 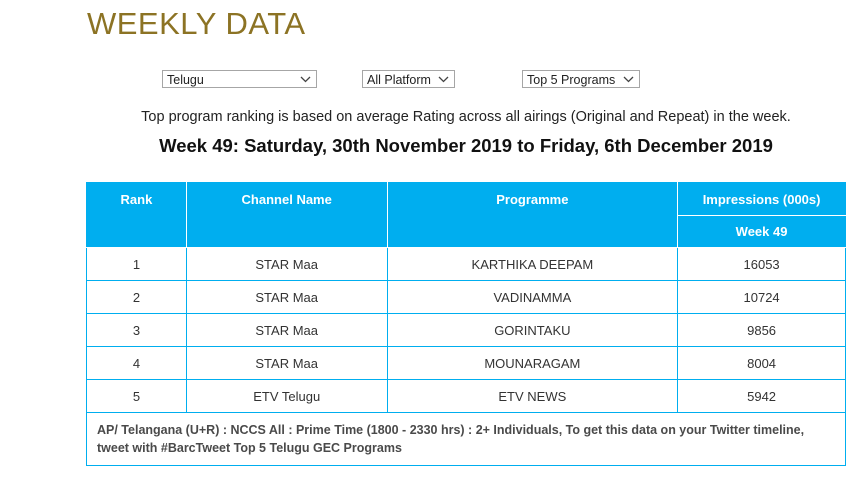 What do you see at coordinates (761, 363) in the screenshot?
I see `impressions-cell: 8004` at bounding box center [761, 363].